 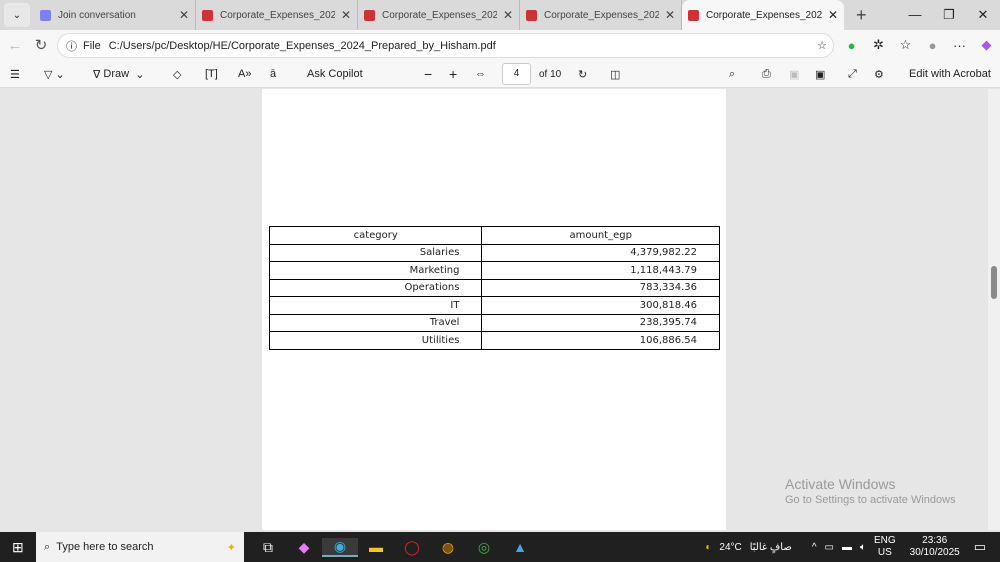 What do you see at coordinates (905, 44) in the screenshot?
I see `favorites-icon: ☆` at bounding box center [905, 44].